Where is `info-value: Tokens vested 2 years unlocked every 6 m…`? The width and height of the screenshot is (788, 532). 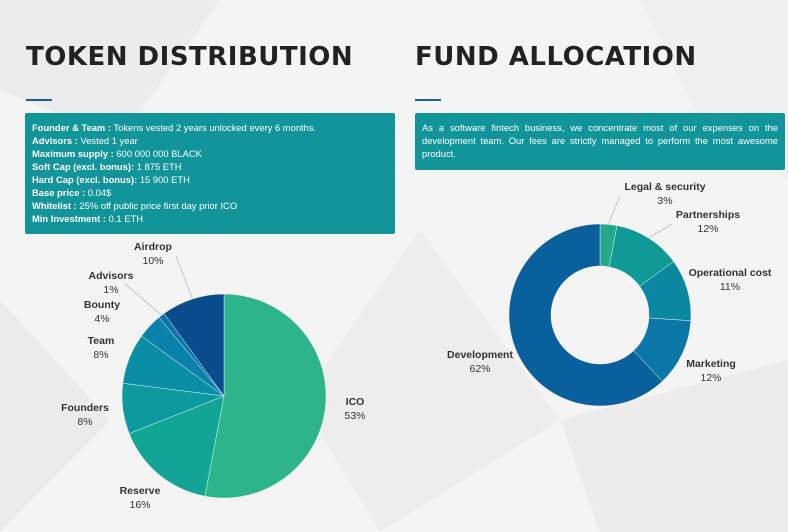 info-value: Tokens vested 2 years unlocked every 6 m… is located at coordinates (214, 127).